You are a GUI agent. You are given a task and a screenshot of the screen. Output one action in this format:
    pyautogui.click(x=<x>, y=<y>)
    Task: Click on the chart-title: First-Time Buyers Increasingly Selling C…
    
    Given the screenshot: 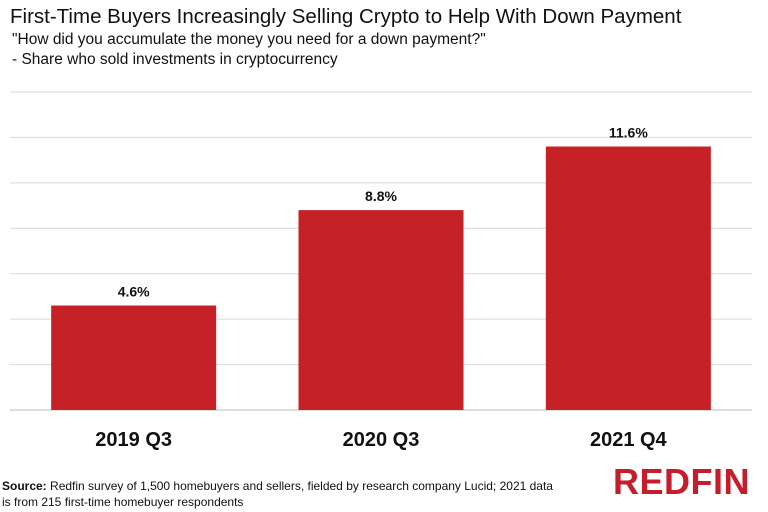 What is the action you would take?
    pyautogui.click(x=346, y=16)
    